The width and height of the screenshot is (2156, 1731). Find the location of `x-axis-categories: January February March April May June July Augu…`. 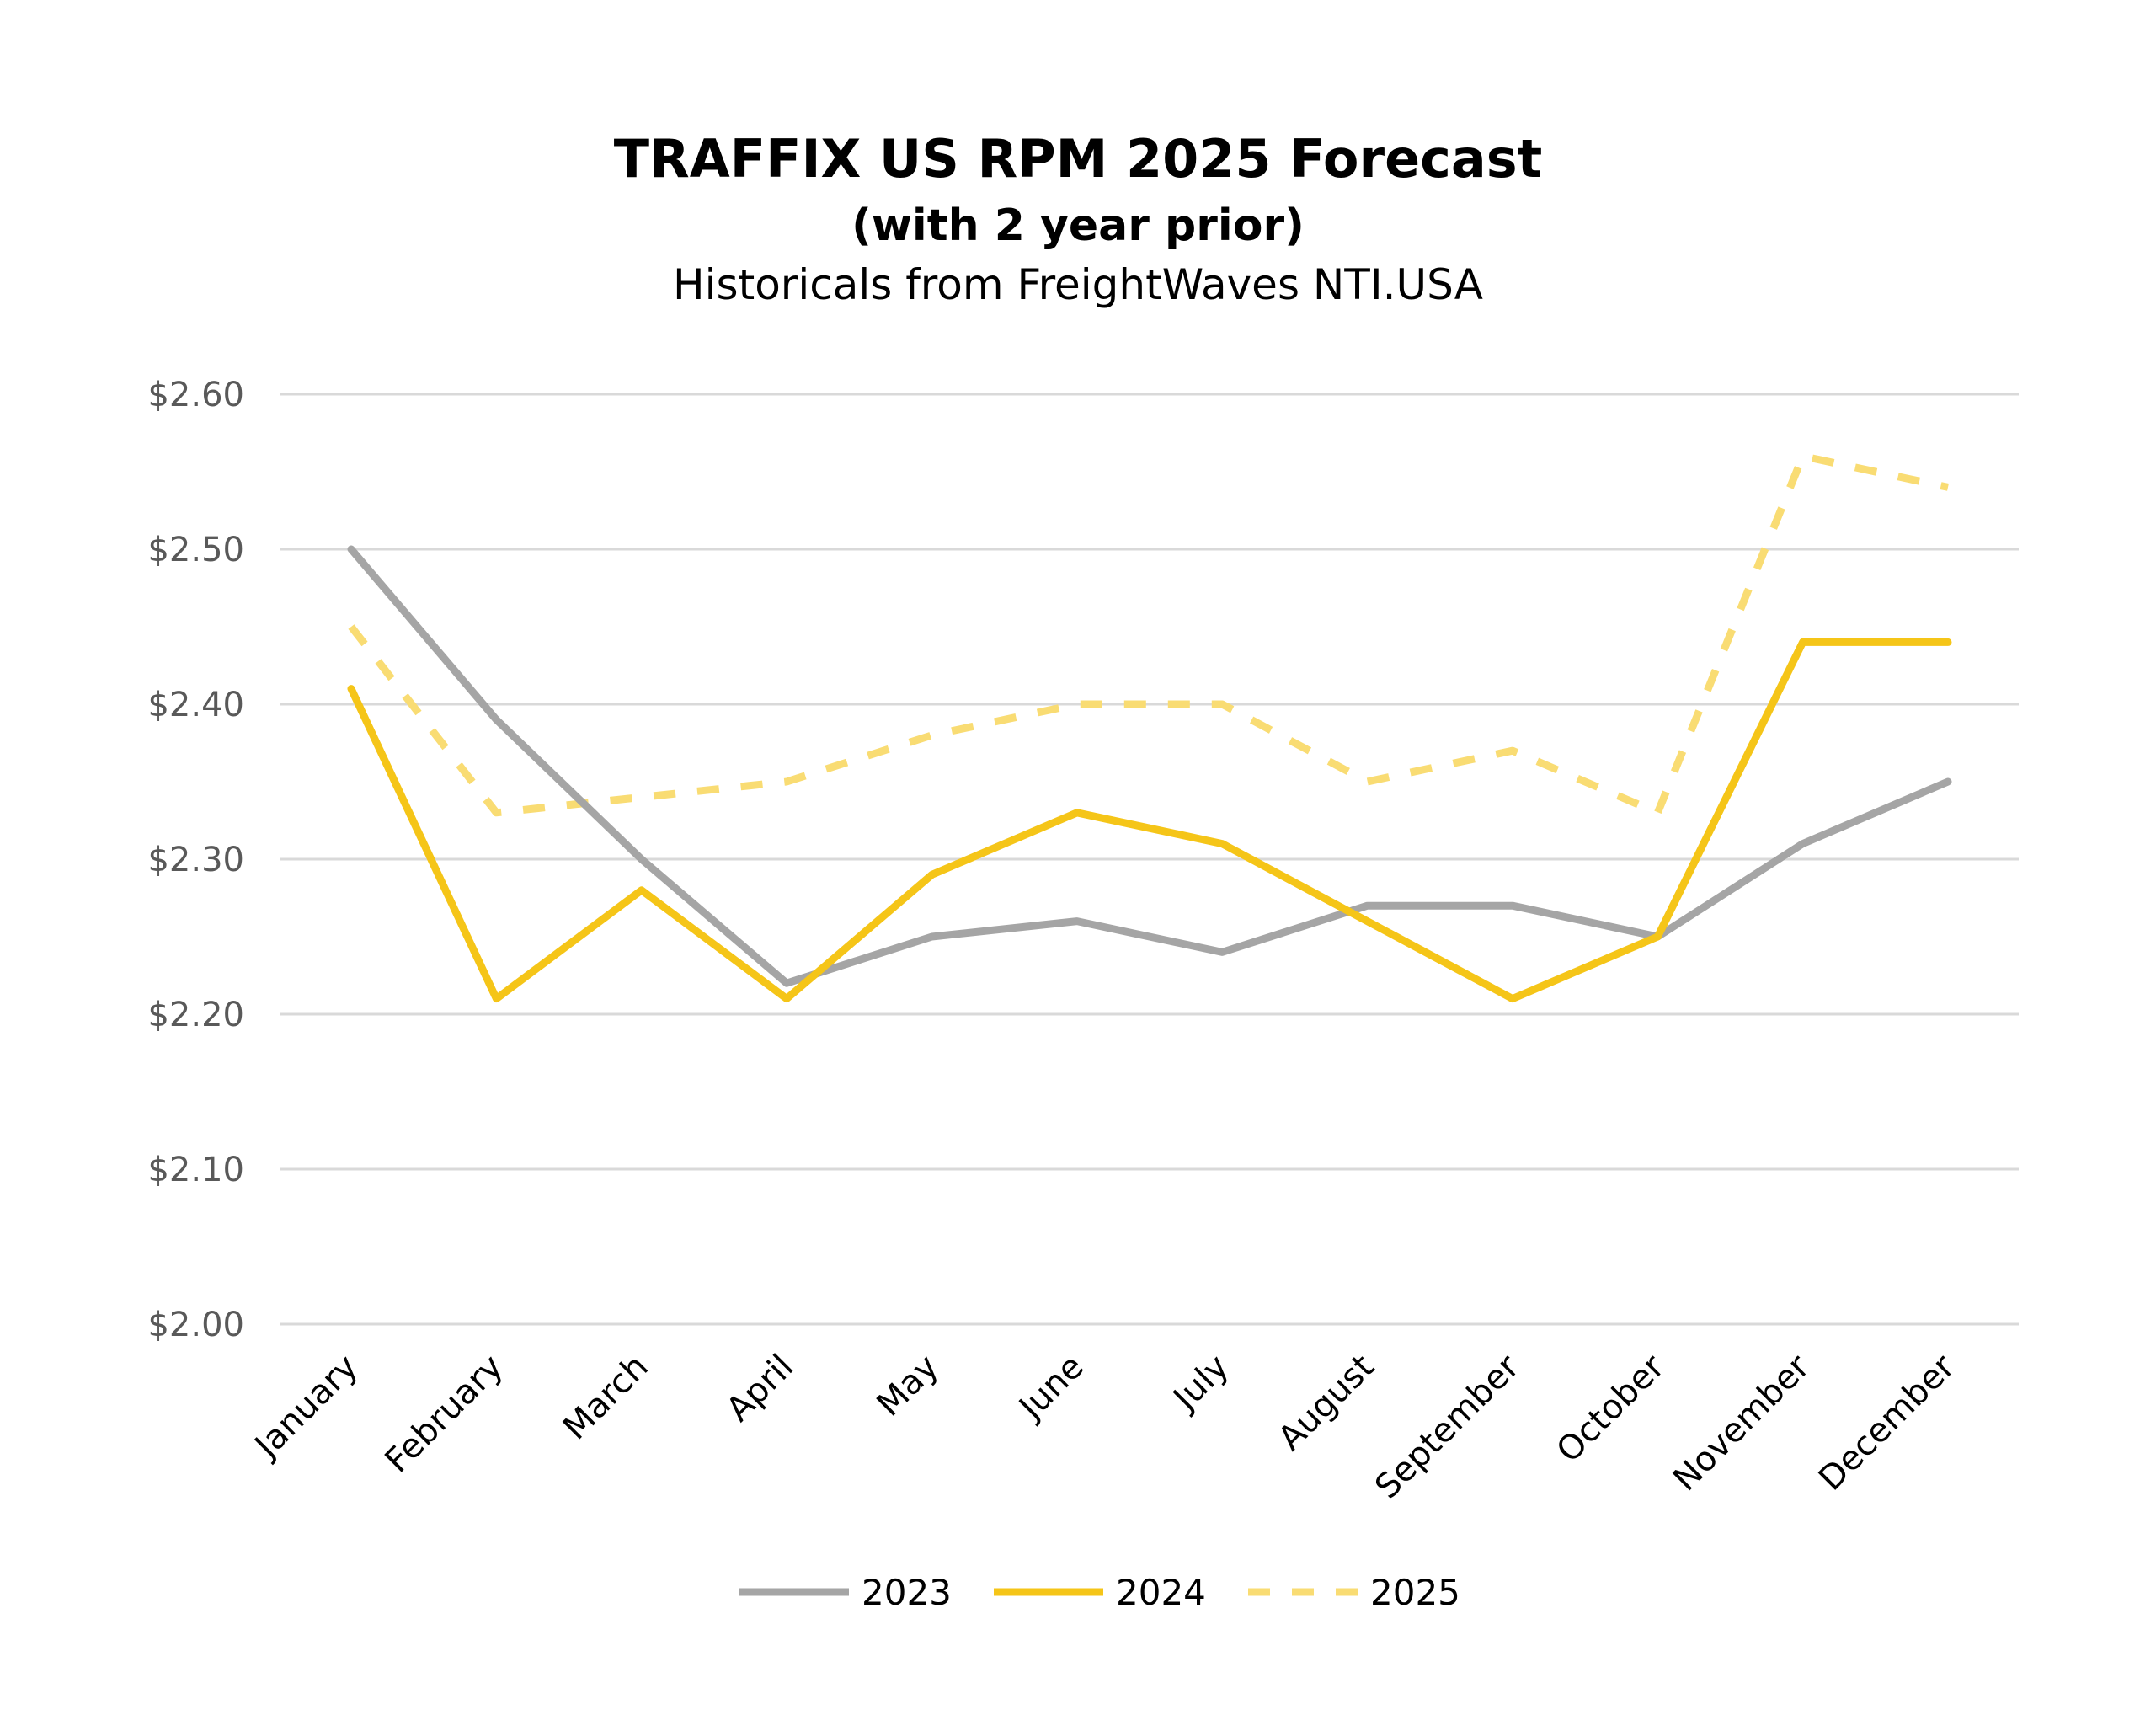

x-axis-categories: January February March April May June July Augu… is located at coordinates (1104, 1426).